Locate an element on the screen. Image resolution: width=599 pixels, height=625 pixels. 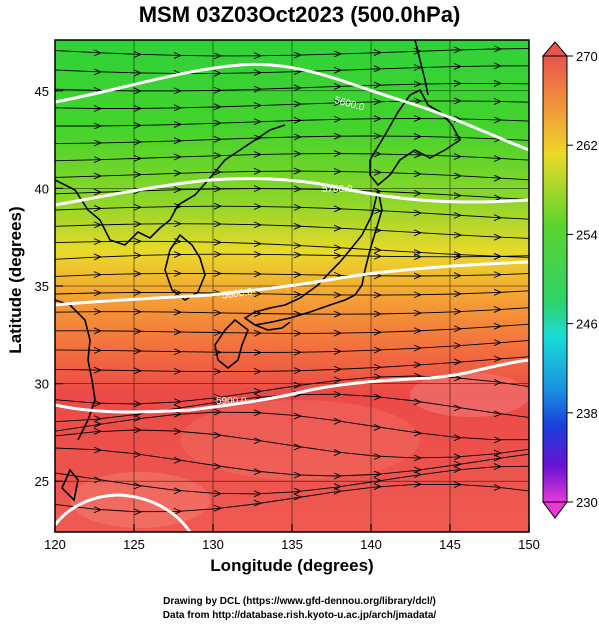
x-tick-label: 130 is located at coordinates (213, 544).